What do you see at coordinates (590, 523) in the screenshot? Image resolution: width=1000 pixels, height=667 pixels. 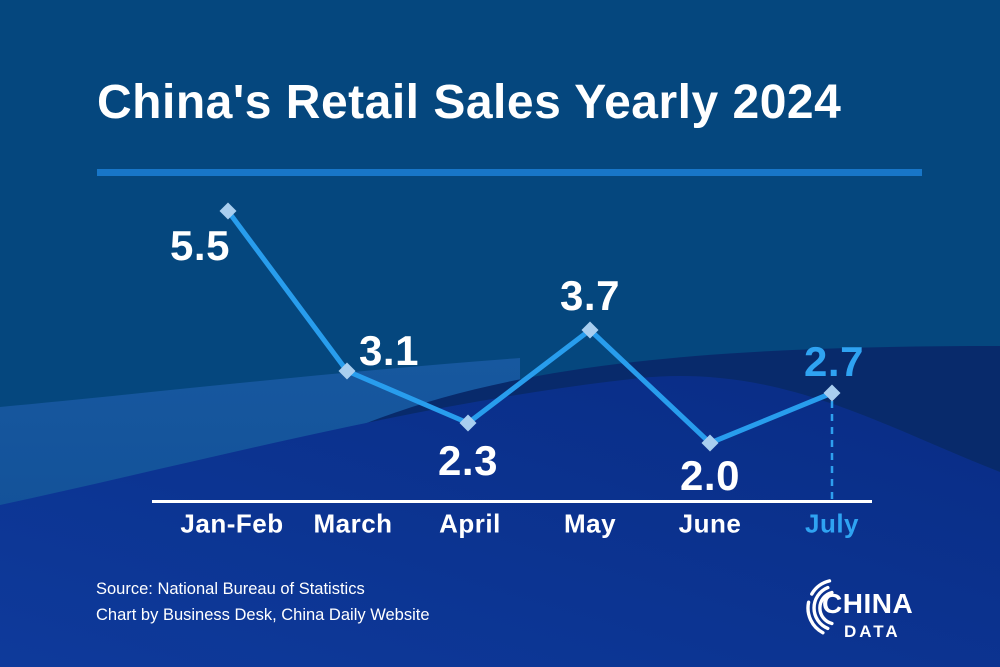 I see `x-tick-may: May` at bounding box center [590, 523].